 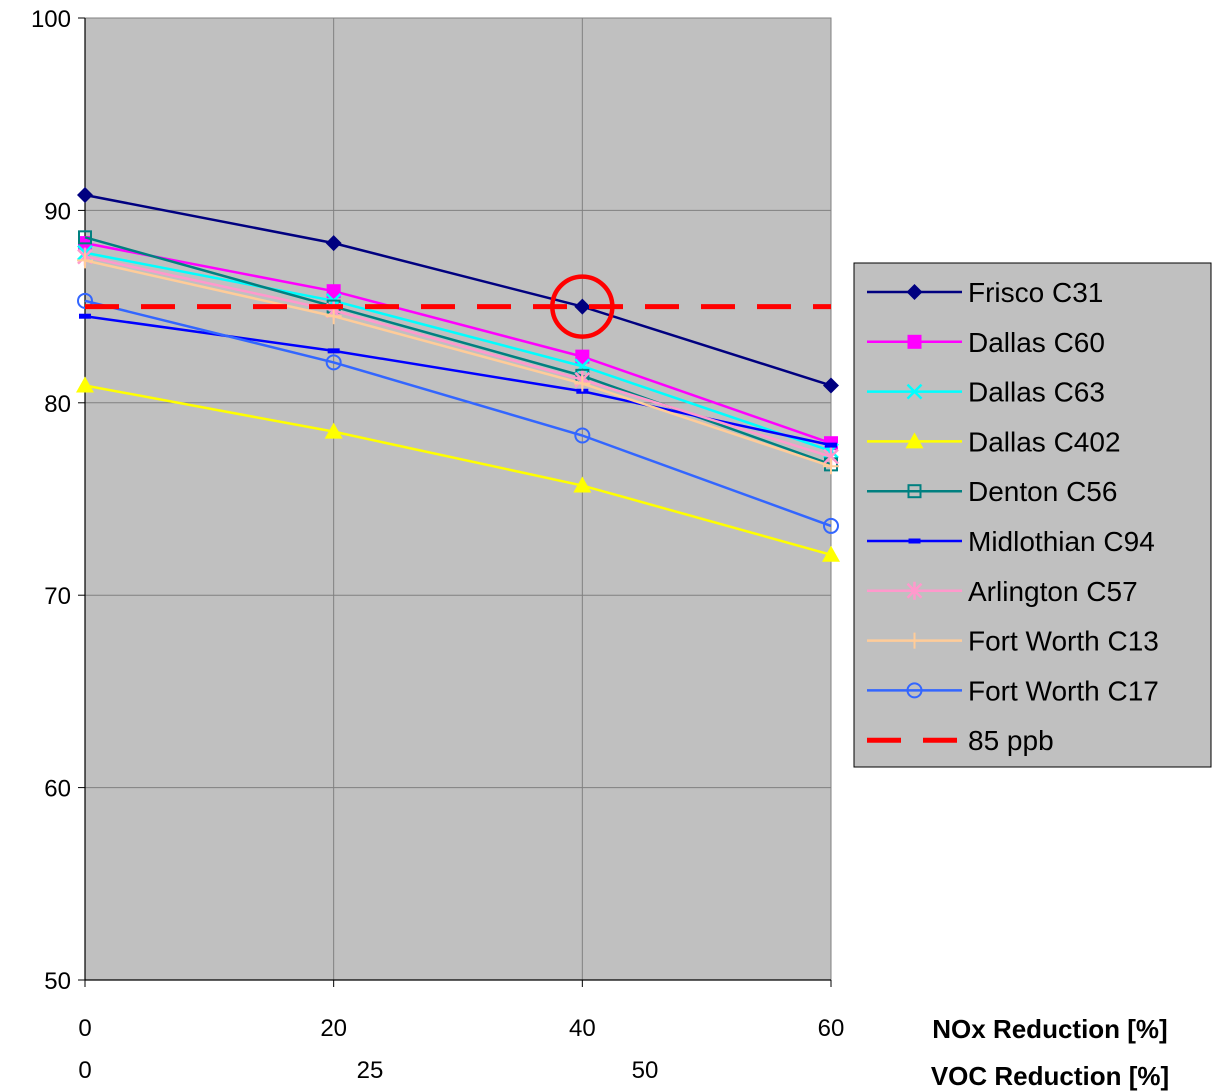 What do you see at coordinates (57, 404) in the screenshot?
I see `y-tick-label: 80` at bounding box center [57, 404].